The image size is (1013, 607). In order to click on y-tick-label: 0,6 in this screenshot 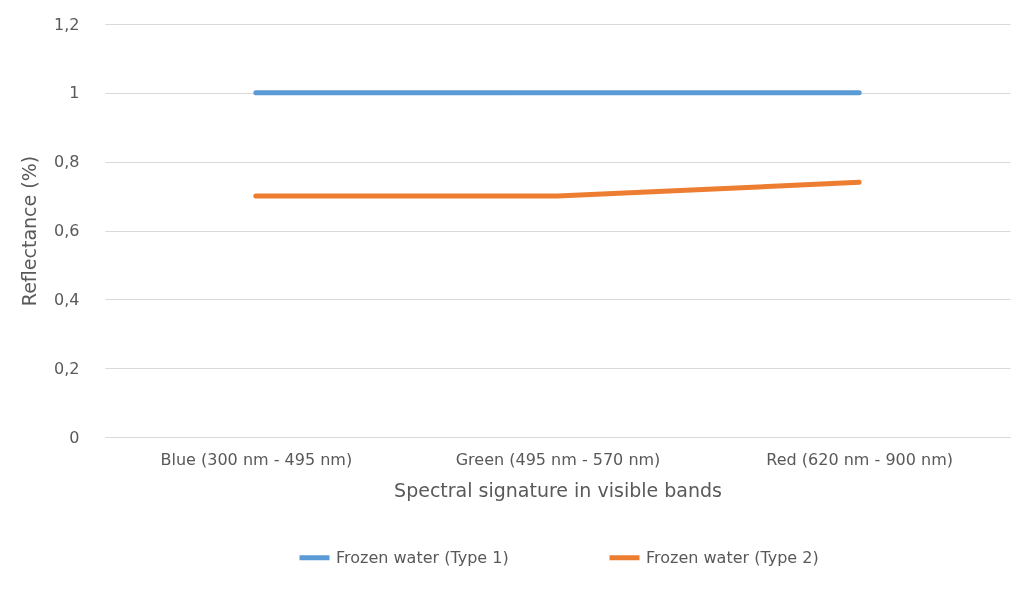, I will do `click(67, 230)`.